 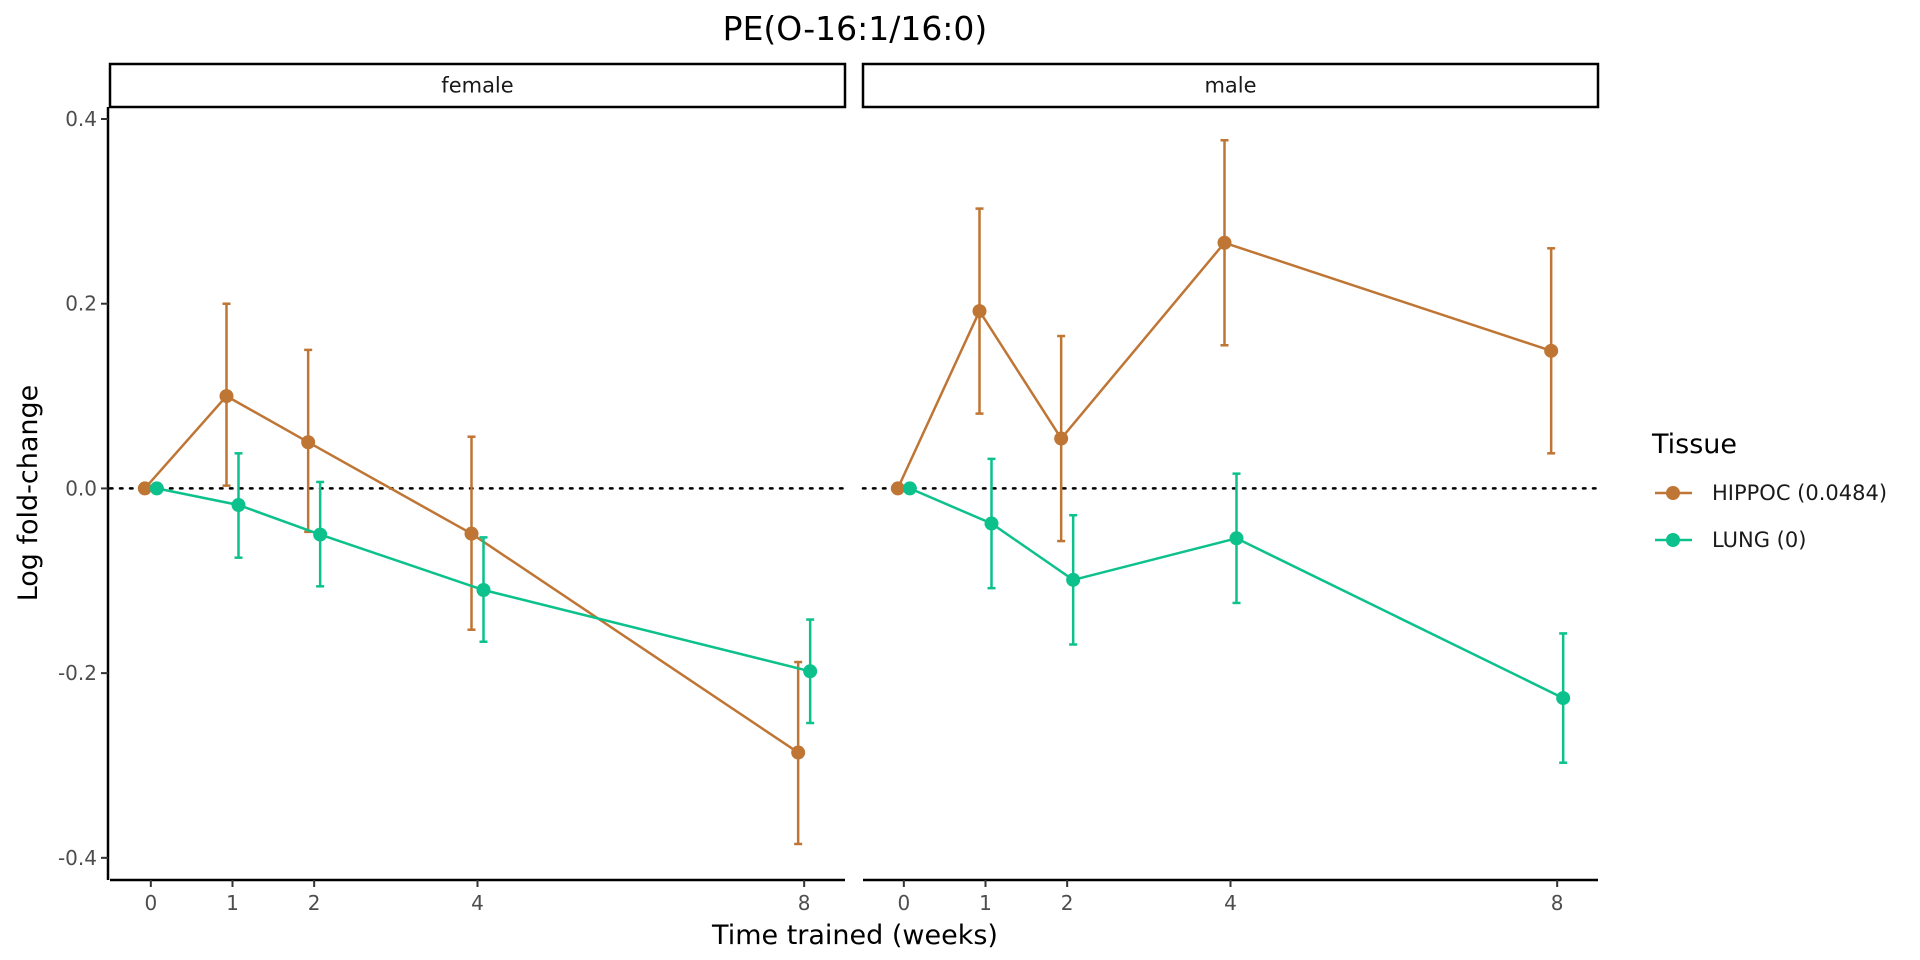 I want to click on facet-strip-label: female, so click(x=477, y=86).